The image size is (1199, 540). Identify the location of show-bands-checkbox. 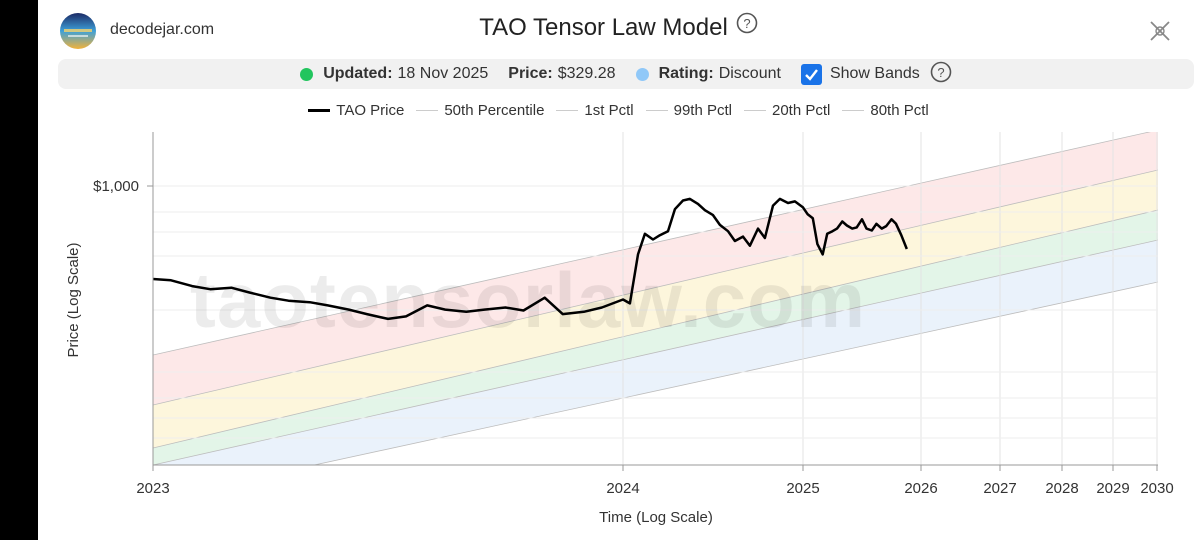
(811, 74).